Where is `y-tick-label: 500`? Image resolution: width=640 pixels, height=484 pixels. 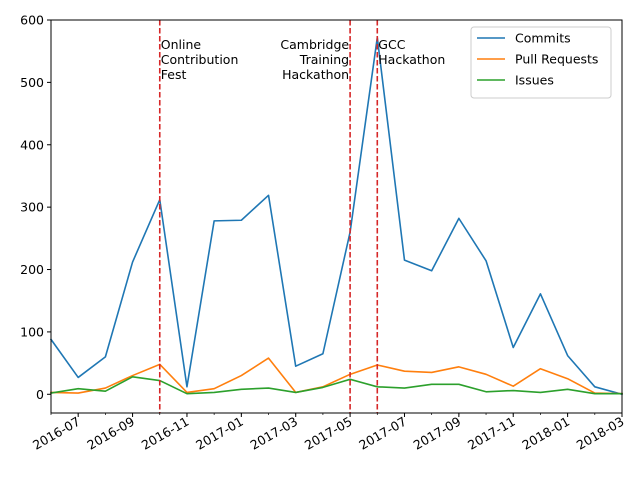
y-tick-label: 500 is located at coordinates (32, 82).